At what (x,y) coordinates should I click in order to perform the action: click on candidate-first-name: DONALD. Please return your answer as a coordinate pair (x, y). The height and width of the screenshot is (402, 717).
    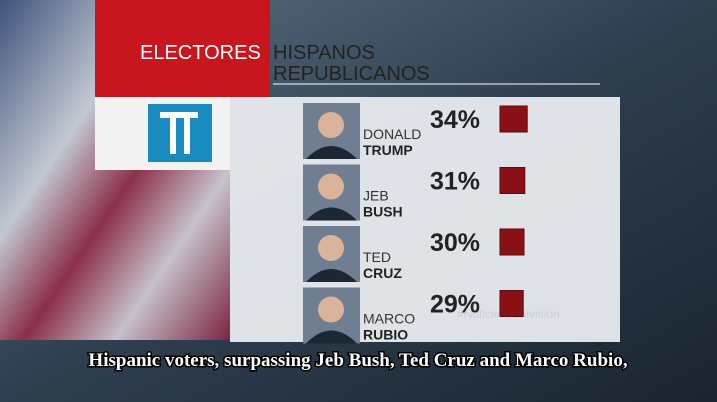
    Looking at the image, I should click on (392, 134).